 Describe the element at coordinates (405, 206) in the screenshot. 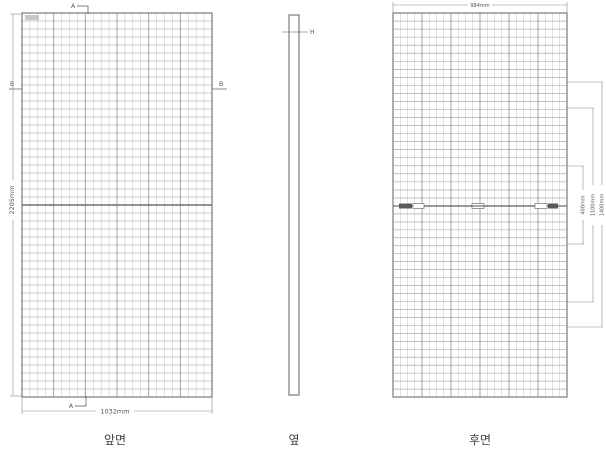

I see `junction-box-left` at that location.